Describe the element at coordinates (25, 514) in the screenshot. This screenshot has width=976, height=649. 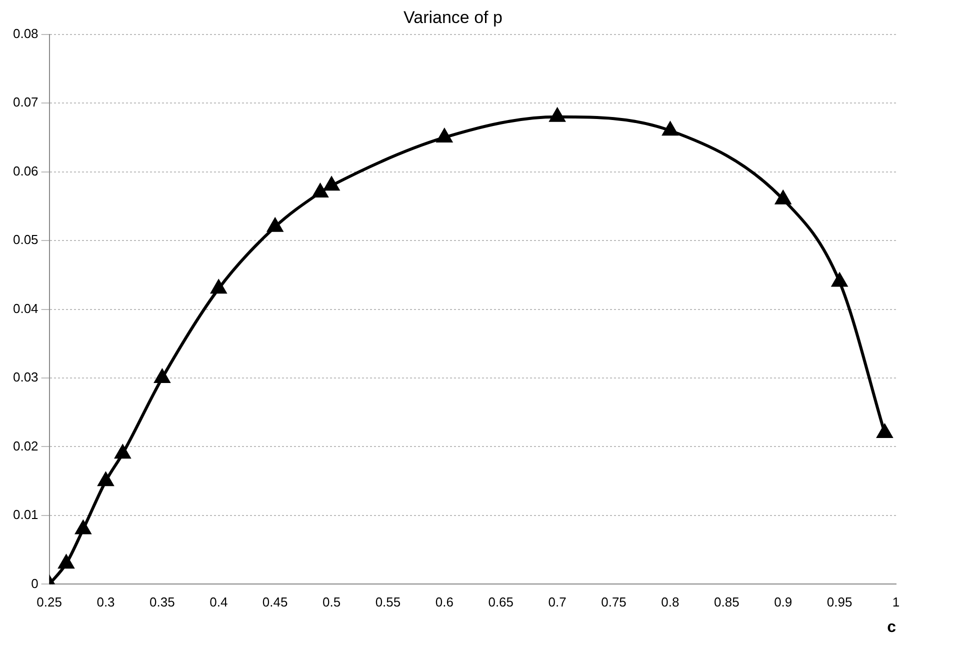
I see `y-tick-label: 0.01` at that location.